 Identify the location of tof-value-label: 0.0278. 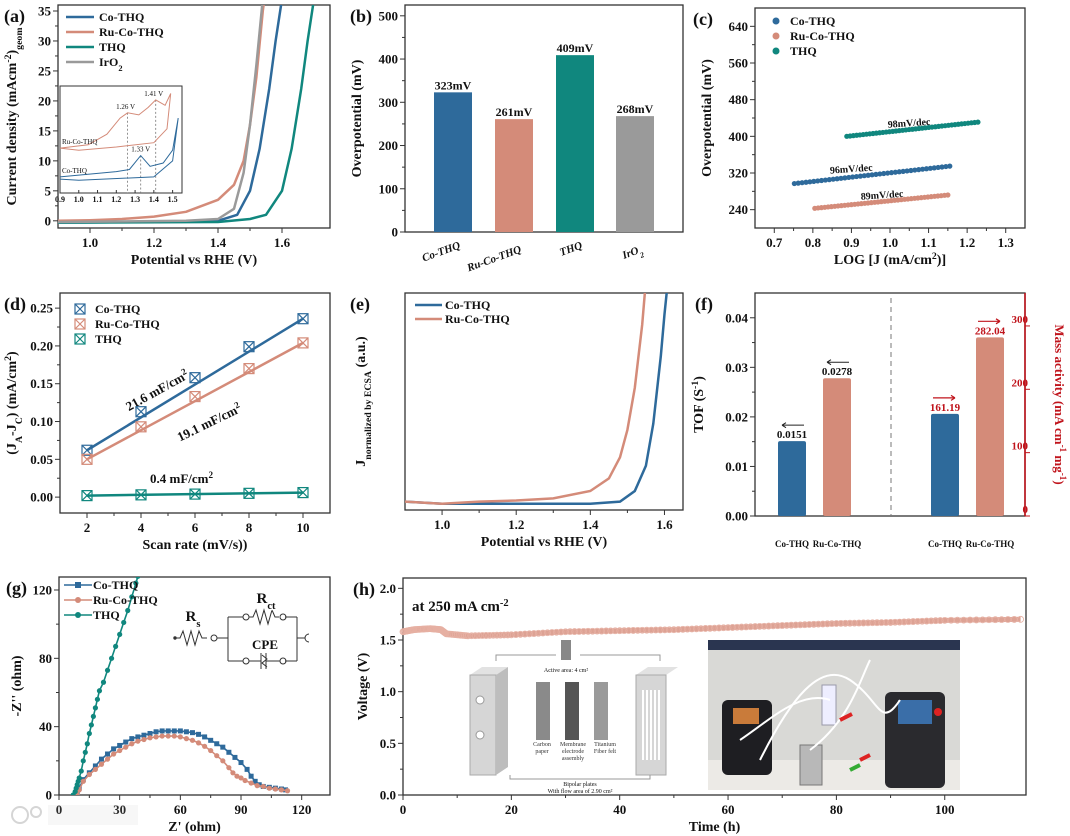
(837, 372).